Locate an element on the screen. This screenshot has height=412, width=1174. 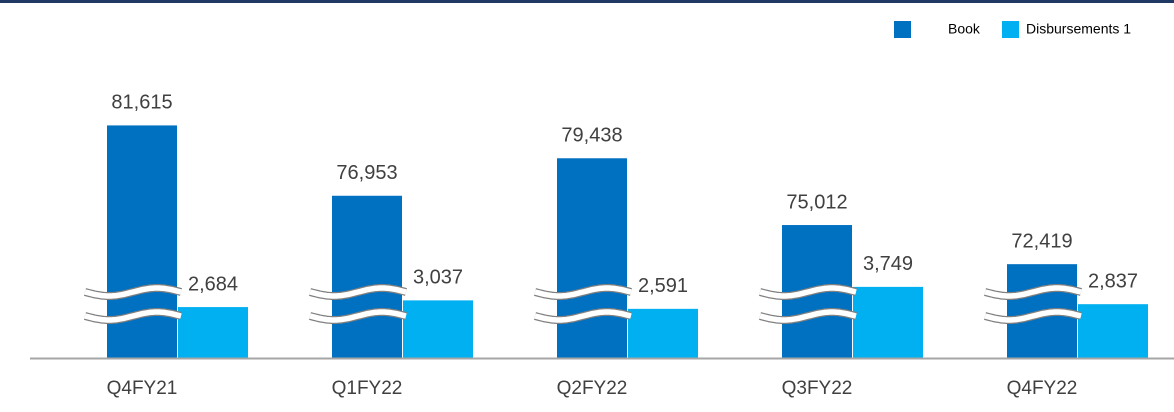
value-label: 75,012 is located at coordinates (816, 202).